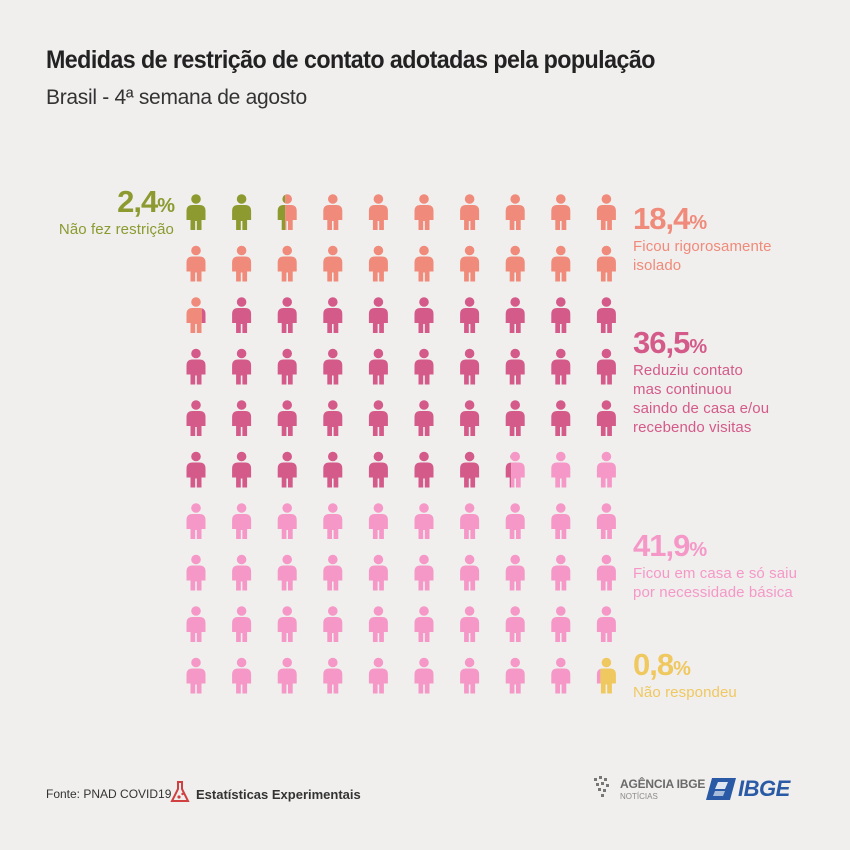 The height and width of the screenshot is (850, 850). What do you see at coordinates (670, 545) in the screenshot?
I see `pct-ficou: 41,9%` at bounding box center [670, 545].